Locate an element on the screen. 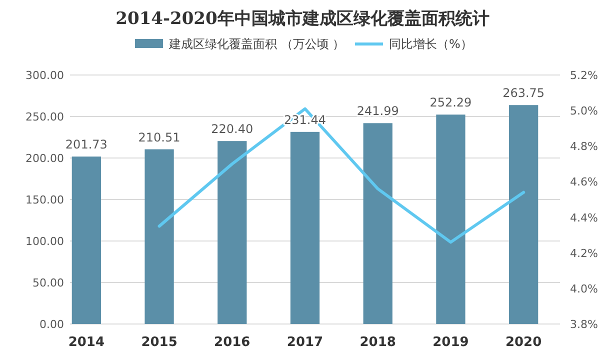  y-tick-label: 50.00 is located at coordinates (48, 283).